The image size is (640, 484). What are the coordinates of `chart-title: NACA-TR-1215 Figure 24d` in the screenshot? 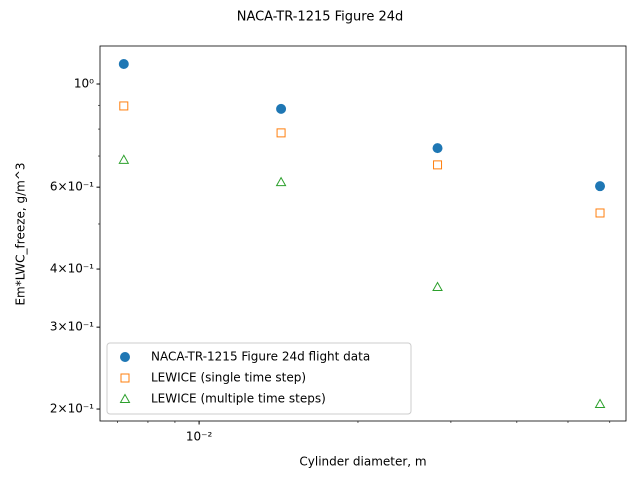 It's located at (320, 17).